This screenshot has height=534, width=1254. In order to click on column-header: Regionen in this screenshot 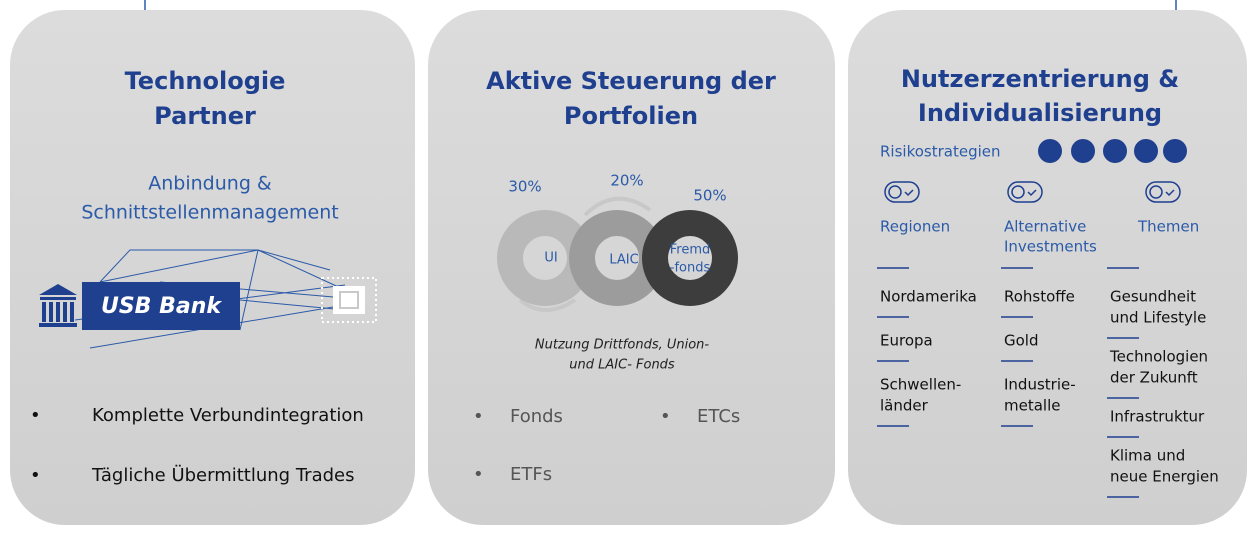, I will do `click(915, 227)`.